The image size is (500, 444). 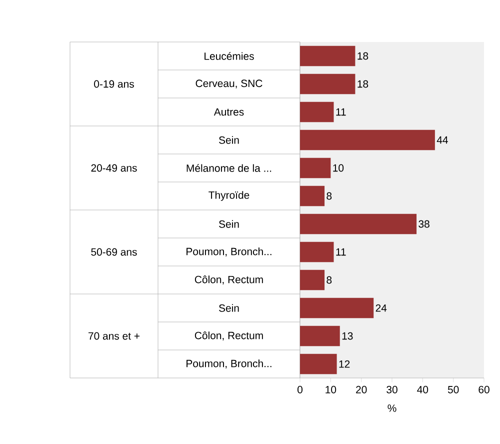 I want to click on x-tick-label: 40, so click(x=422, y=390).